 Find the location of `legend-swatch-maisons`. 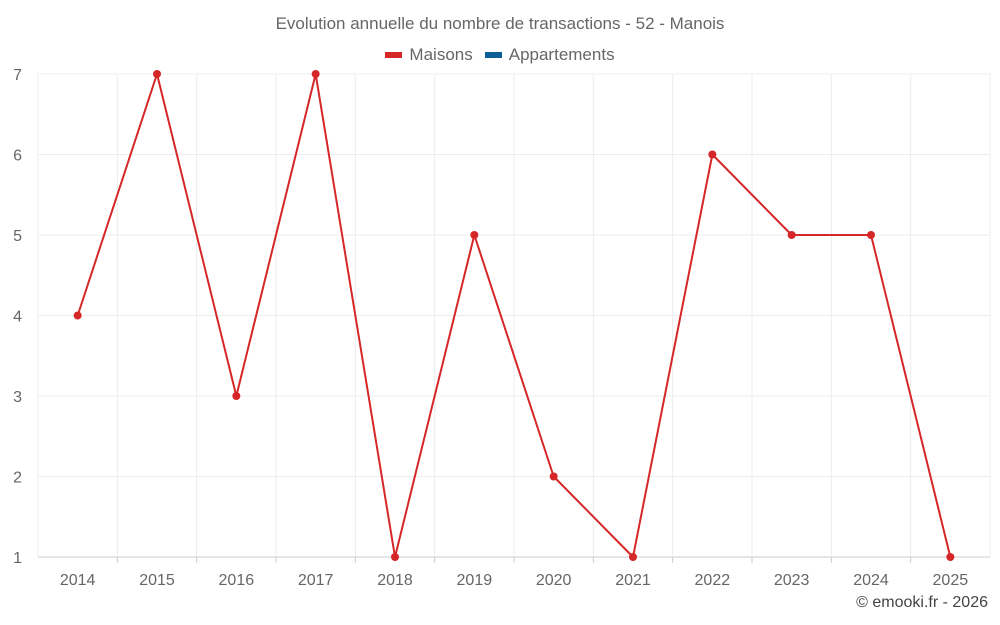

legend-swatch-maisons is located at coordinates (394, 55).